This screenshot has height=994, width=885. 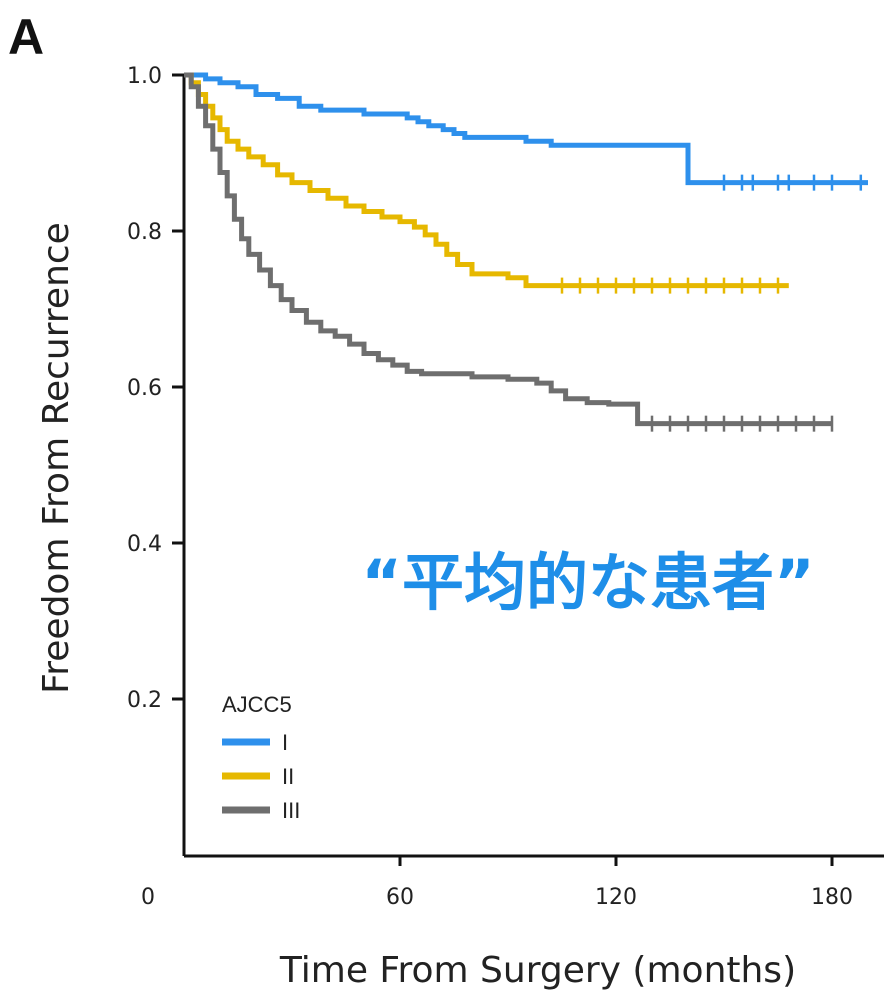 What do you see at coordinates (56, 458) in the screenshot?
I see `y-axis-title: Freedom From Recurrence` at bounding box center [56, 458].